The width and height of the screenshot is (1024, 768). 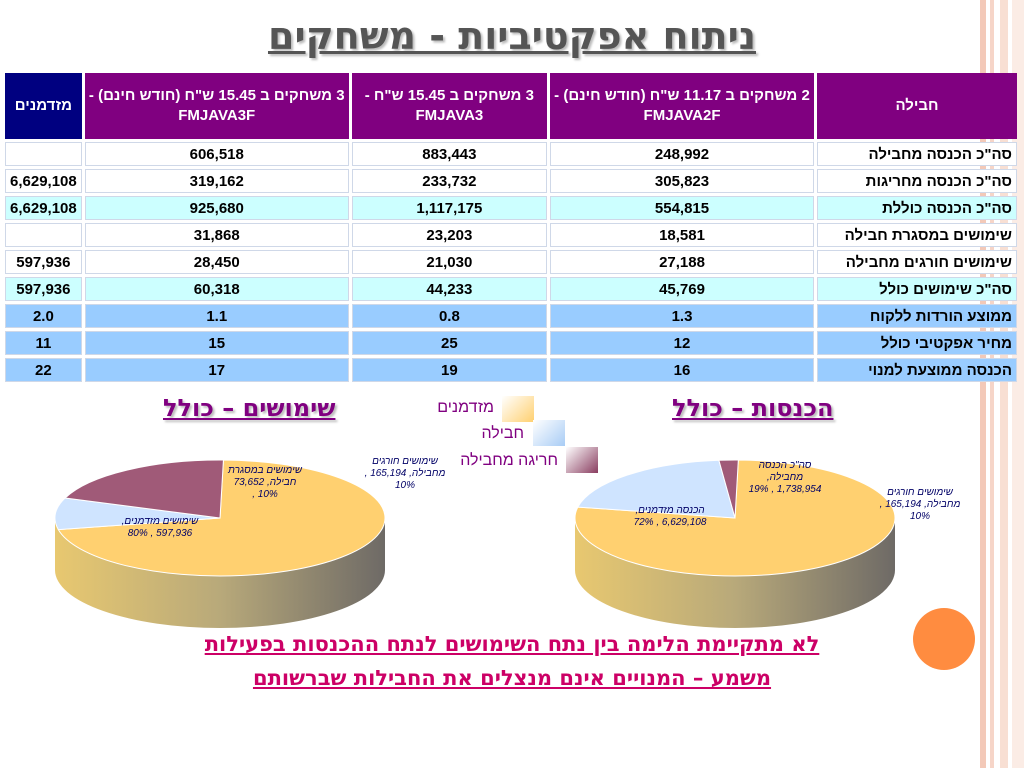 What do you see at coordinates (682, 289) in the screenshot?
I see `table-cell: 45,769` at bounding box center [682, 289].